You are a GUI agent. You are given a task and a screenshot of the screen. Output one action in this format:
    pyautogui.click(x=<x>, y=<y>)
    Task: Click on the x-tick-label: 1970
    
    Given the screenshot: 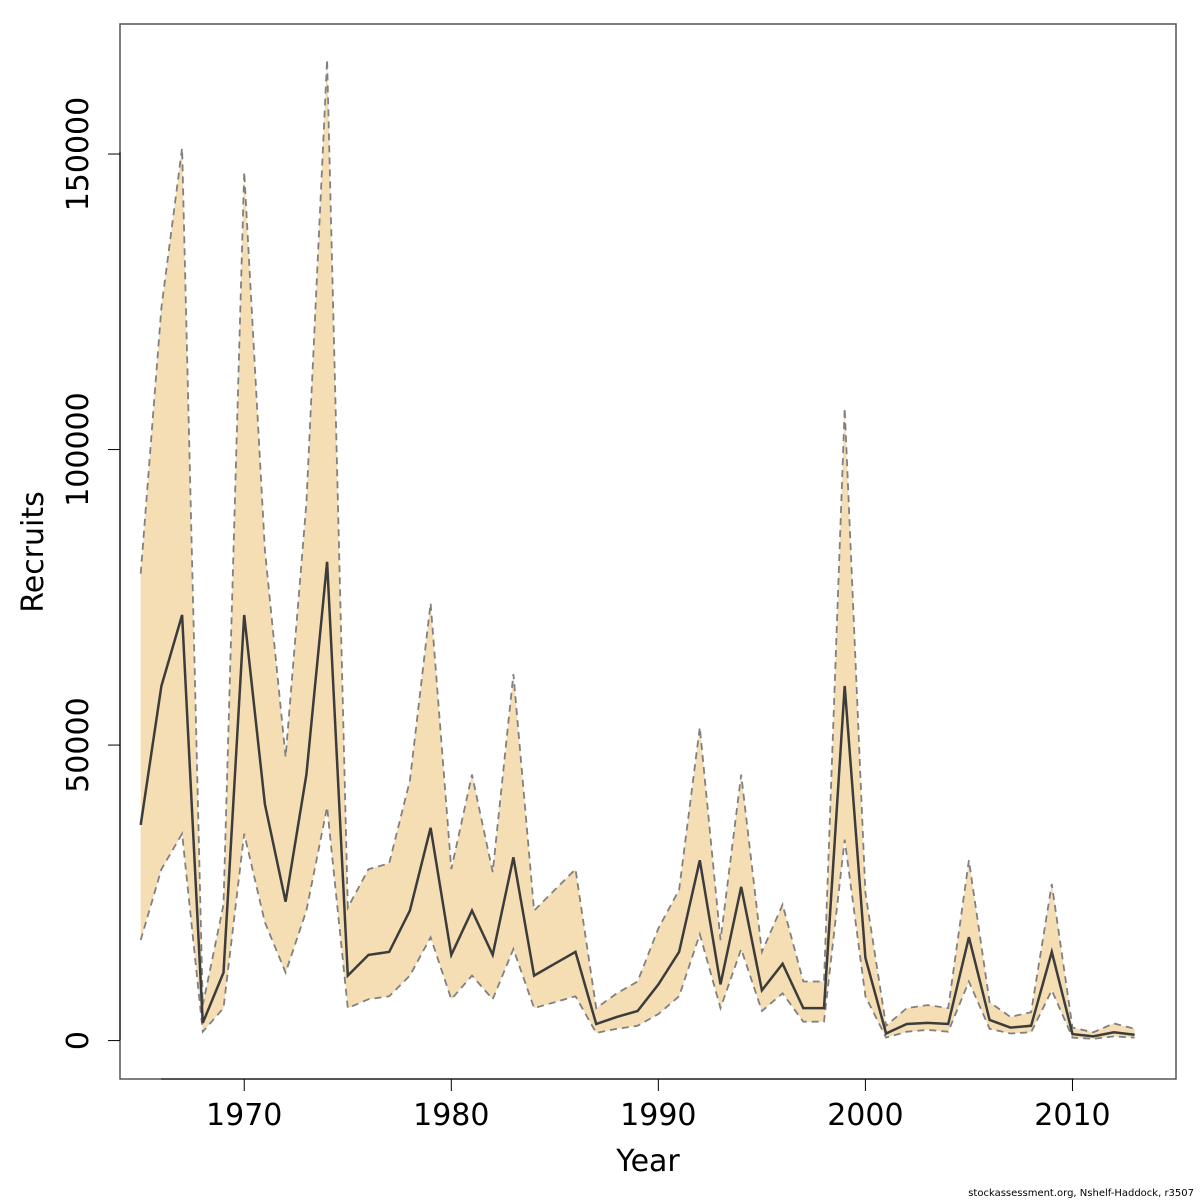 What is the action you would take?
    pyautogui.click(x=244, y=1115)
    